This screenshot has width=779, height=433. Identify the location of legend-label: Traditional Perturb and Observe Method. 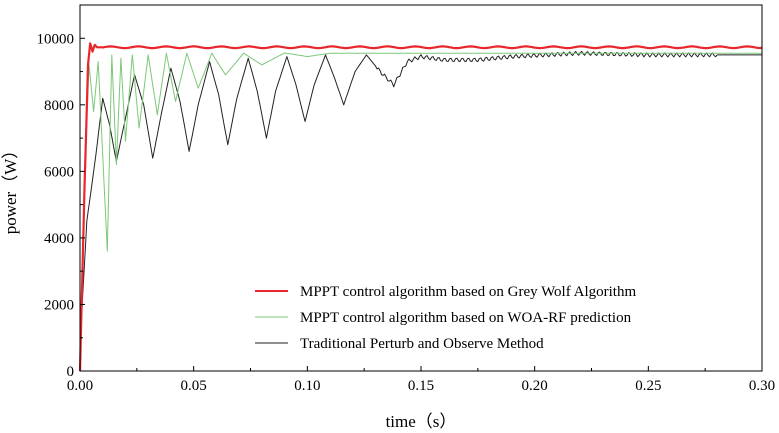
(422, 344).